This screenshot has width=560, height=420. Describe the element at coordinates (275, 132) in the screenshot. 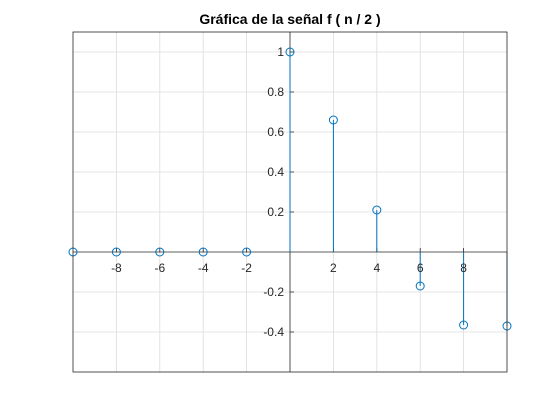

I see `y-tick-label: 0.6` at that location.